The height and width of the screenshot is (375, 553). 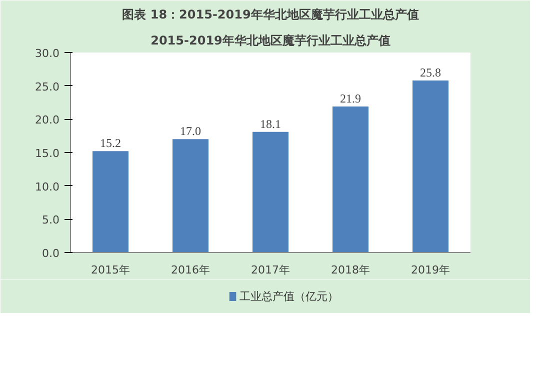 I want to click on x-tick-label: 2018年, so click(x=350, y=270).